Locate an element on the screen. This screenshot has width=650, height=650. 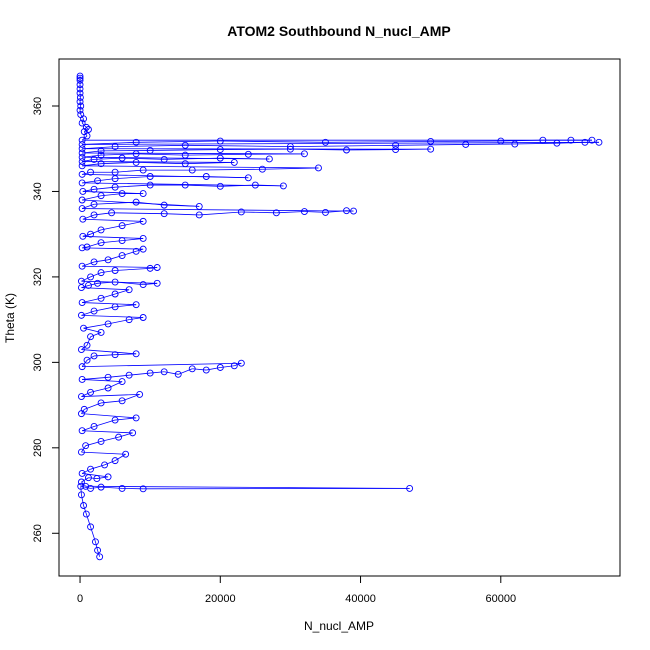
y-tick-label: 340 is located at coordinates (38, 191).